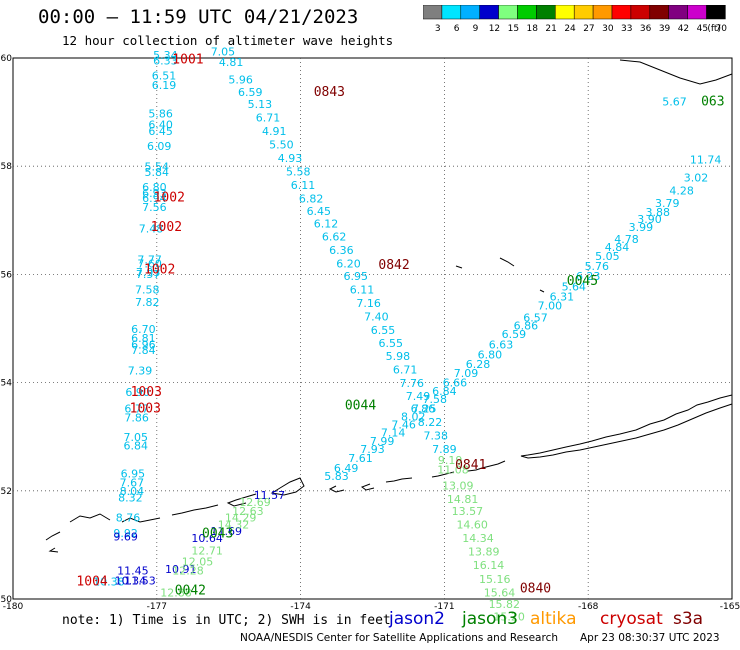  Describe the element at coordinates (489, 565) in the screenshot. I see `wave-height-value: 16.14` at that location.